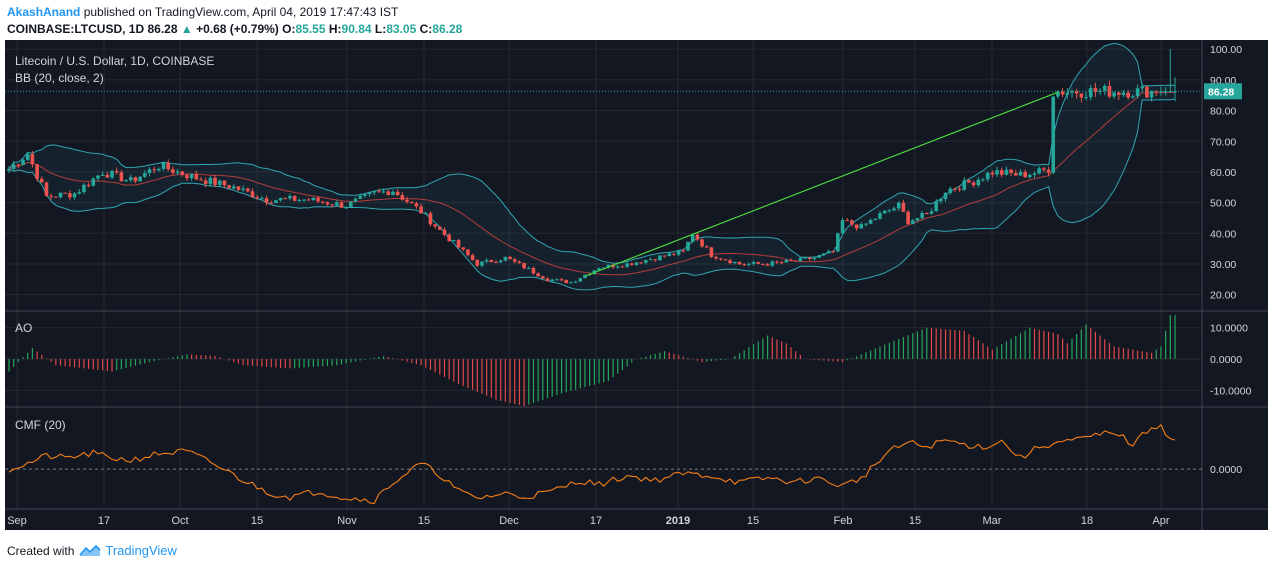 The width and height of the screenshot is (1274, 569). What do you see at coordinates (1223, 142) in the screenshot?
I see `price-tick-label: 70.00` at bounding box center [1223, 142].